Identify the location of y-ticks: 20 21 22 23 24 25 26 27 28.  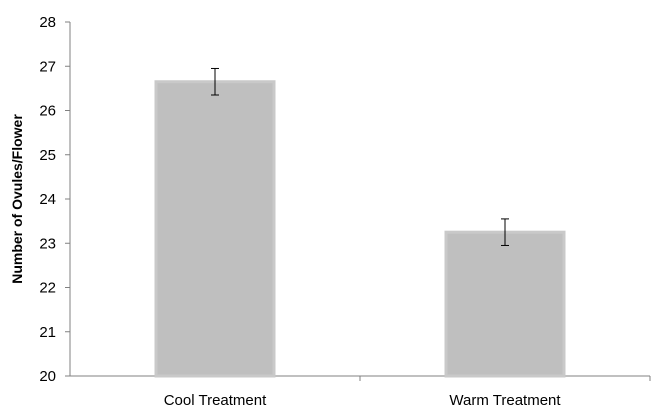
(54, 199).